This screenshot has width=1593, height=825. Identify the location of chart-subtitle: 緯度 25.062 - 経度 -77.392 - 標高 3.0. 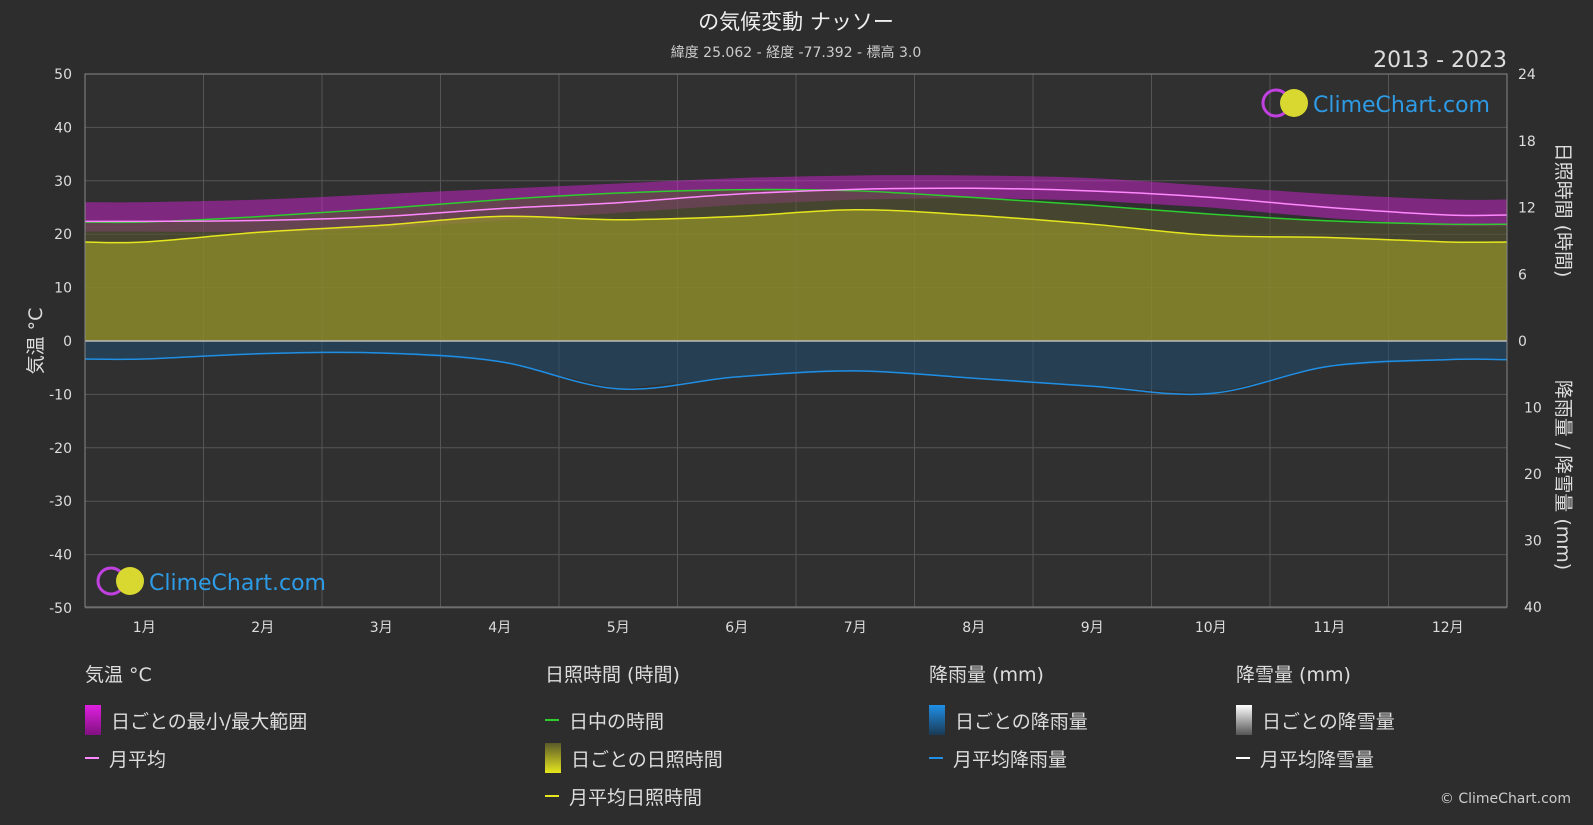
(796, 52).